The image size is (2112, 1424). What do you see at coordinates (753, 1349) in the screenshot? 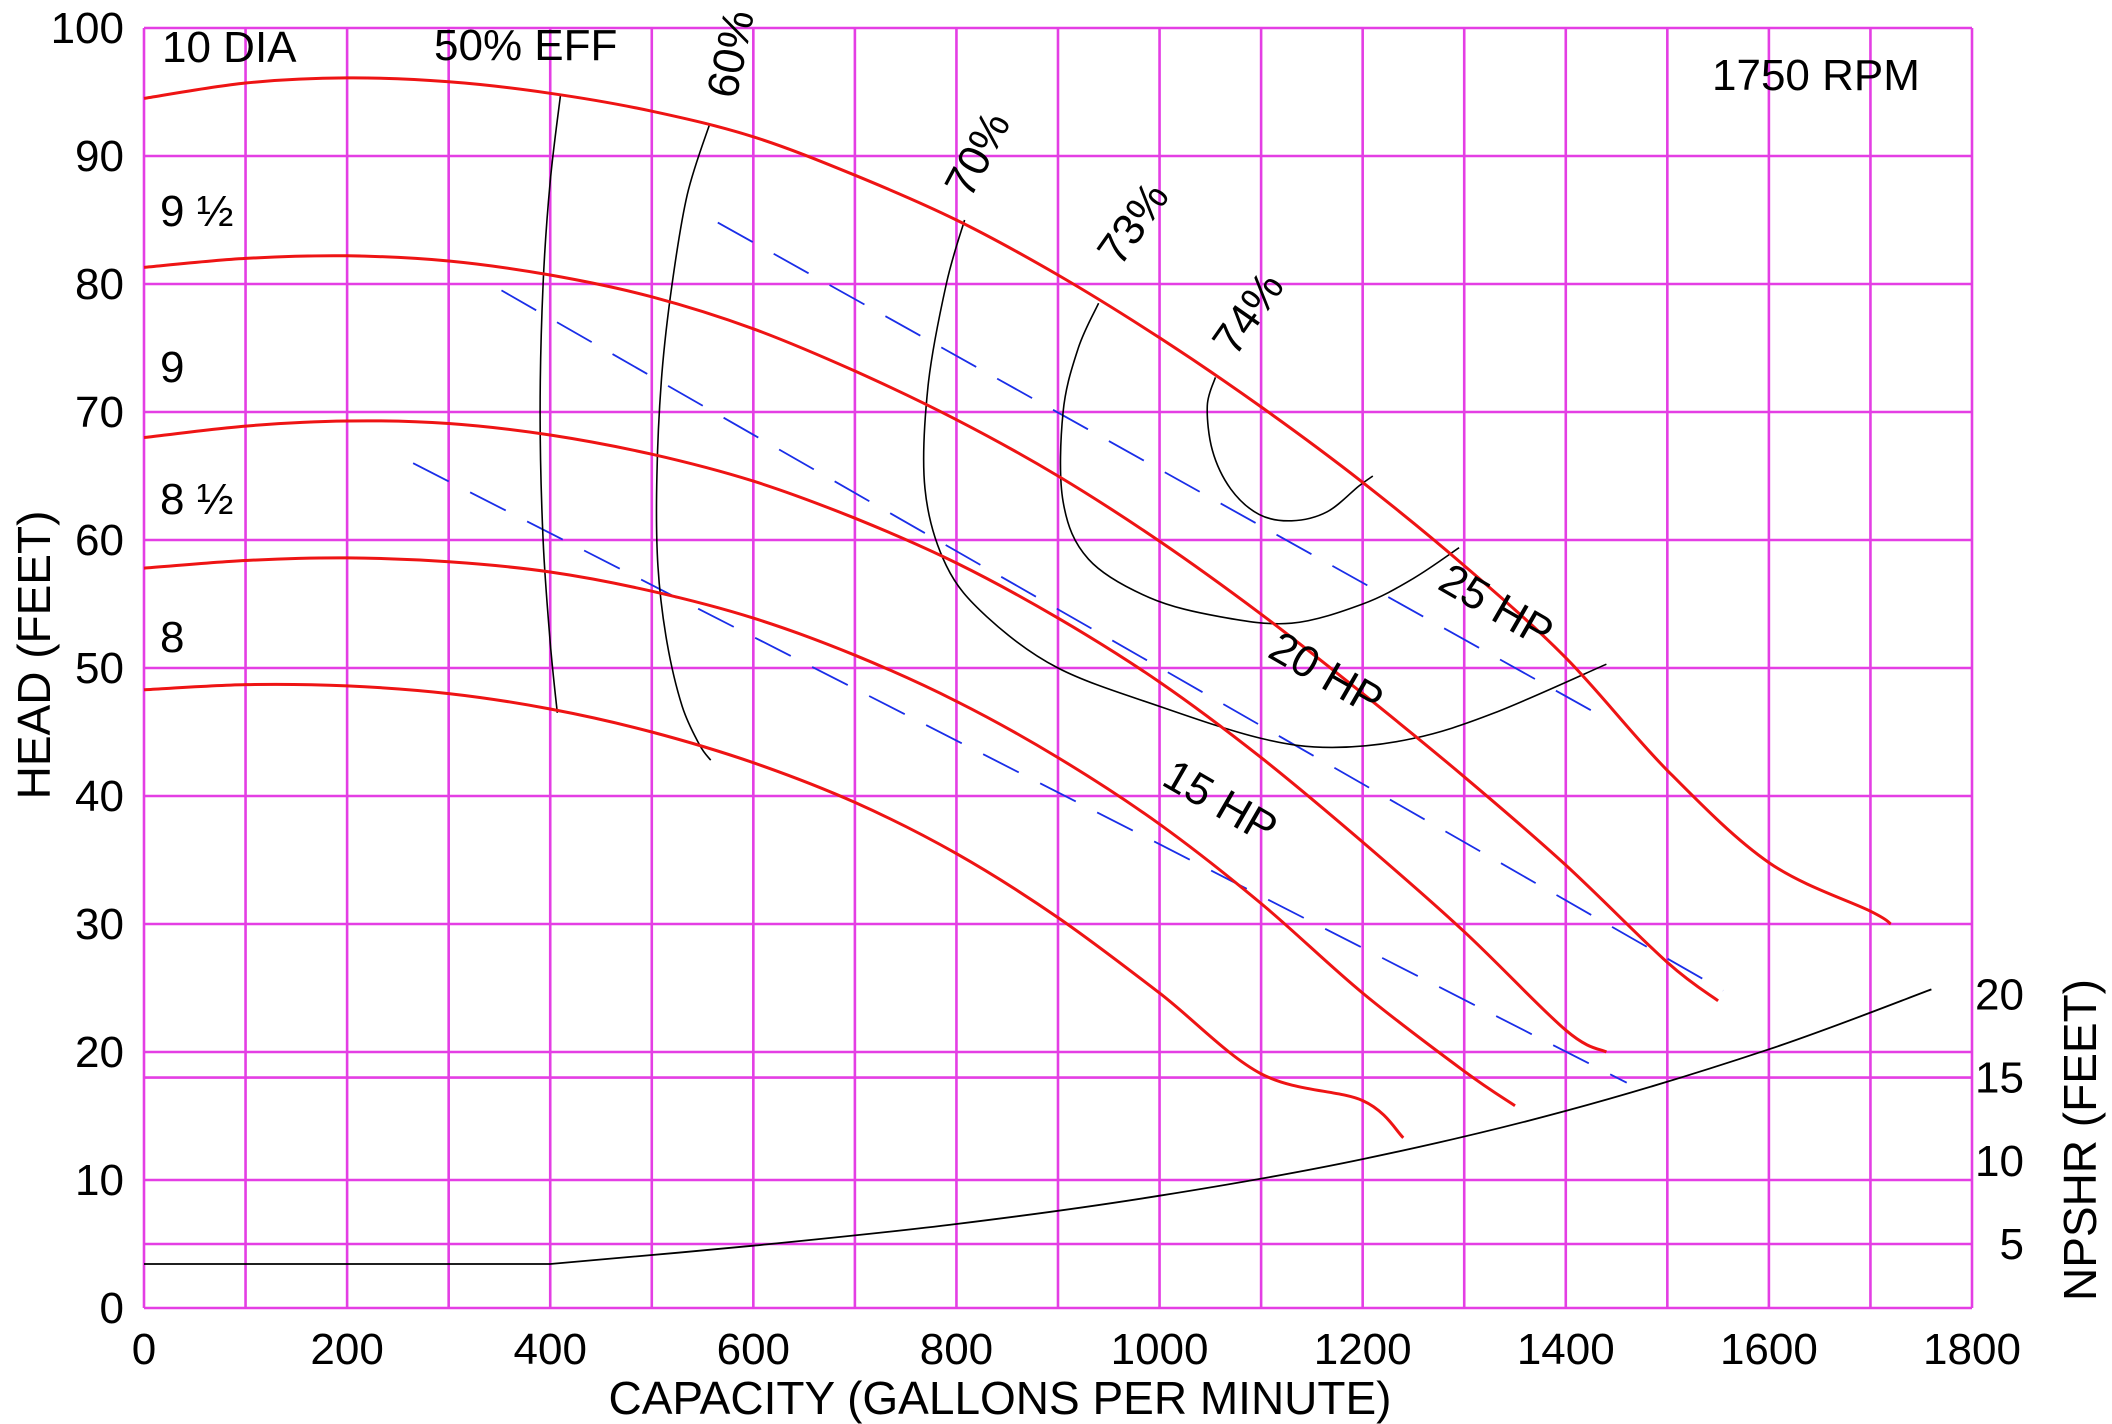
I see `x-tick-label: 600` at bounding box center [753, 1349].